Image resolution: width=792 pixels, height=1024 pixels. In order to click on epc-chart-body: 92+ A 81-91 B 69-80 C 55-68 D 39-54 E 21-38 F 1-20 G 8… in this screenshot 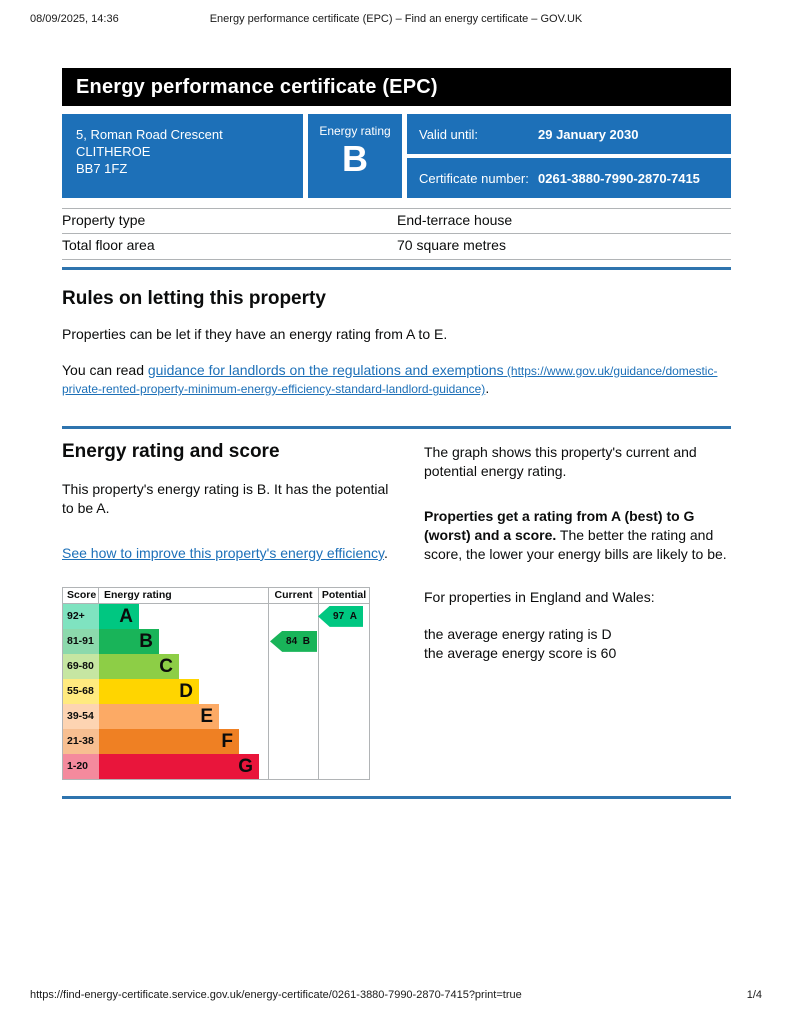, I will do `click(216, 691)`.